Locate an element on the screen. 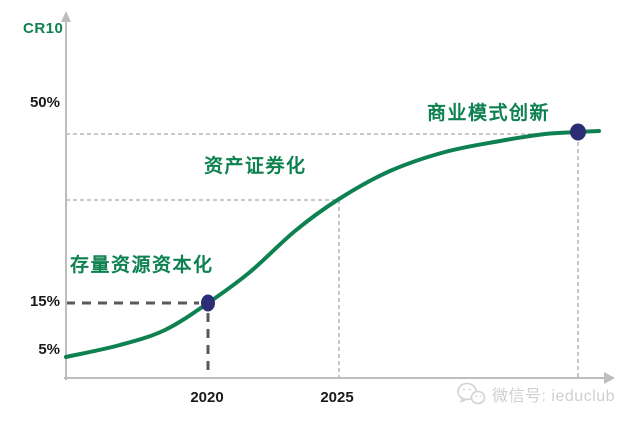 Image resolution: width=640 pixels, height=423 pixels. x-axis-arrowhead is located at coordinates (609, 378).